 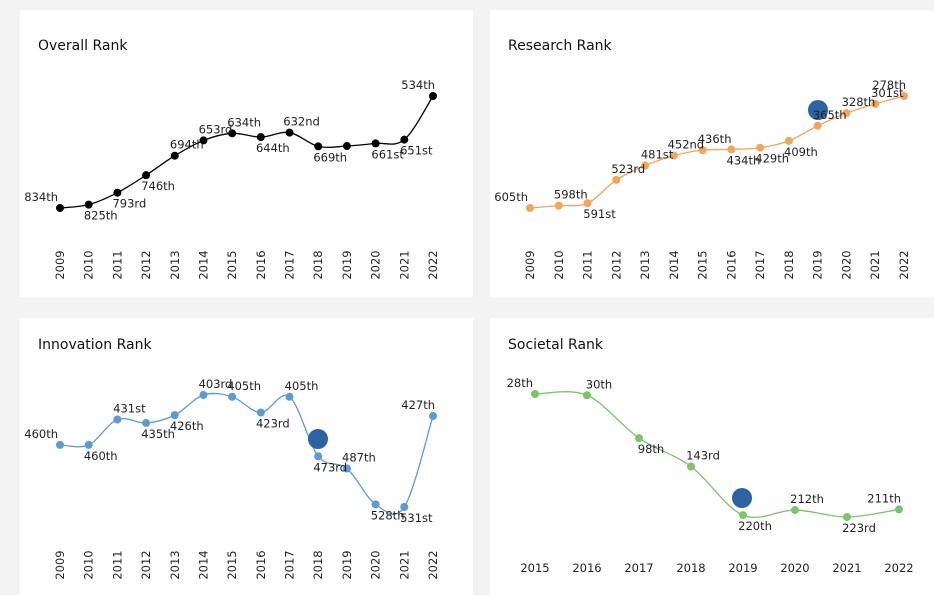 I want to click on data-label: 434th, so click(x=744, y=160).